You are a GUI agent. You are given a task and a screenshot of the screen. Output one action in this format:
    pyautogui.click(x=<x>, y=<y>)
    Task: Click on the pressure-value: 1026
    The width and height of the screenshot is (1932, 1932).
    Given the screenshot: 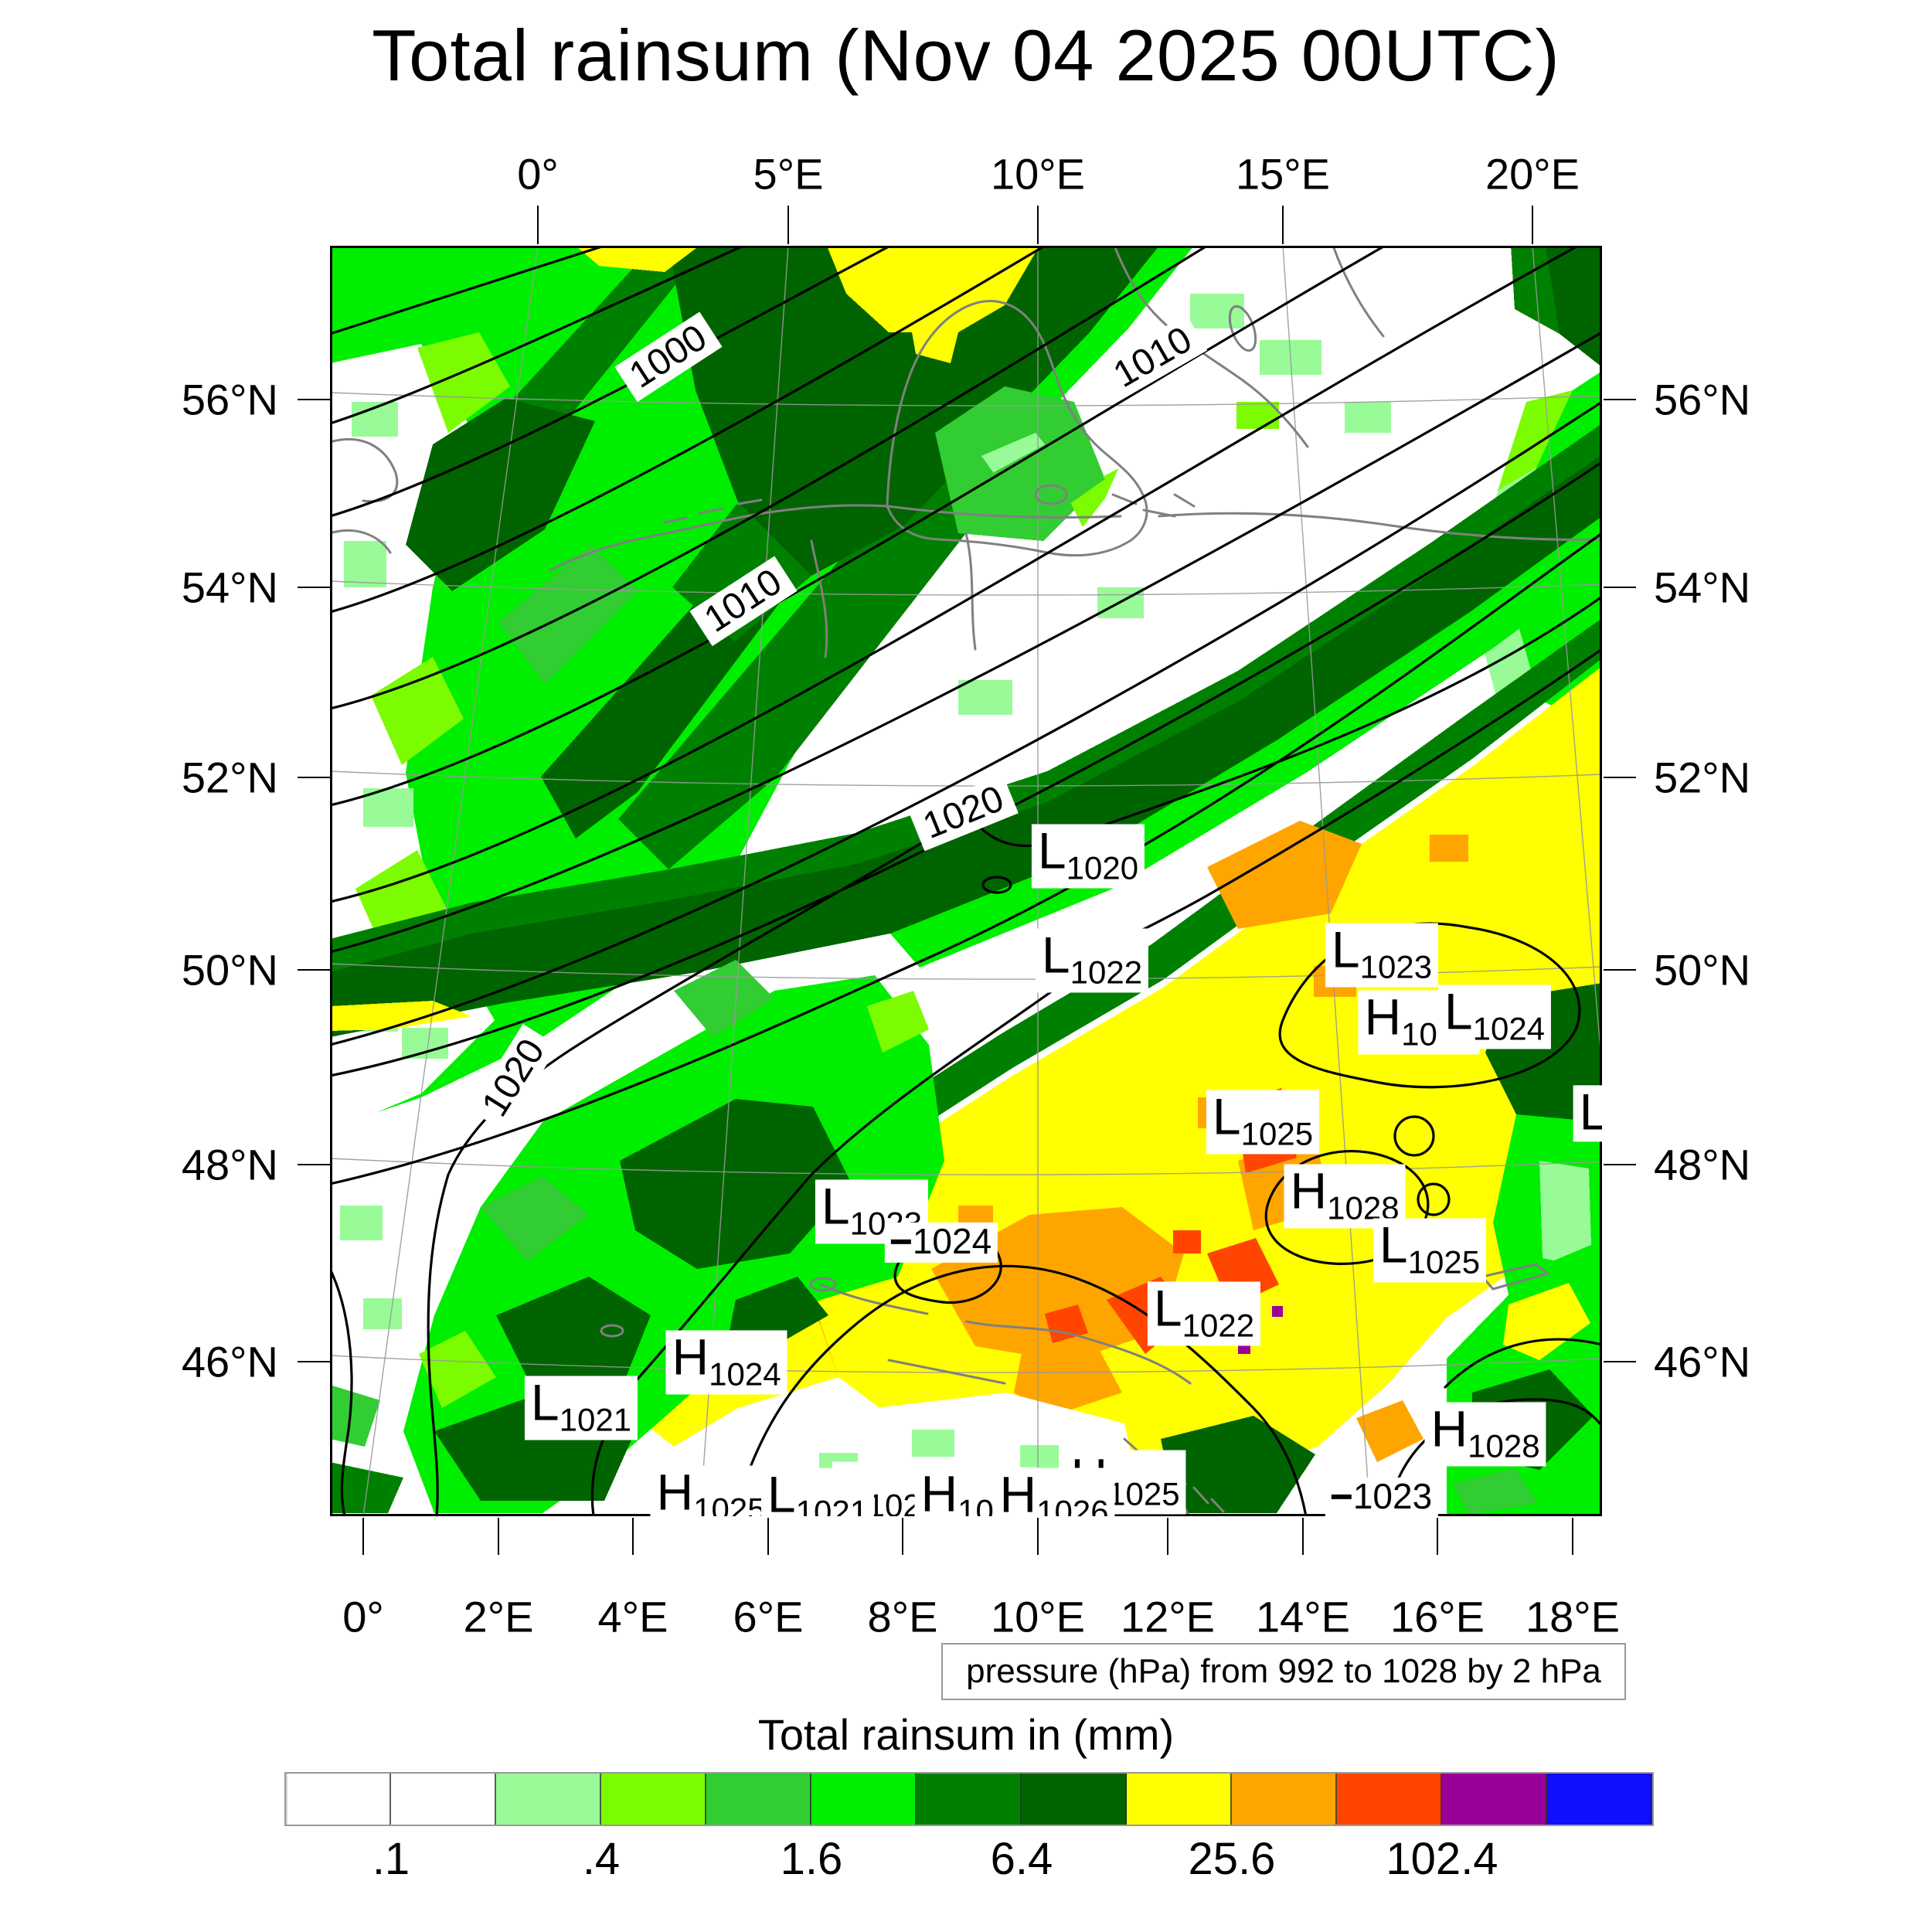 What is the action you would take?
    pyautogui.click(x=1072, y=1504)
    